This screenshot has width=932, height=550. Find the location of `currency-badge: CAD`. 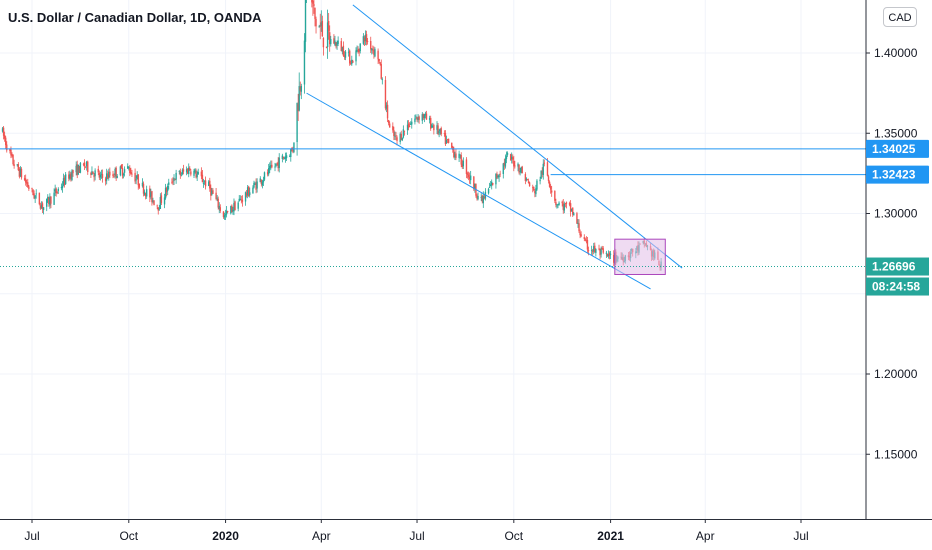

currency-badge: CAD is located at coordinates (900, 17).